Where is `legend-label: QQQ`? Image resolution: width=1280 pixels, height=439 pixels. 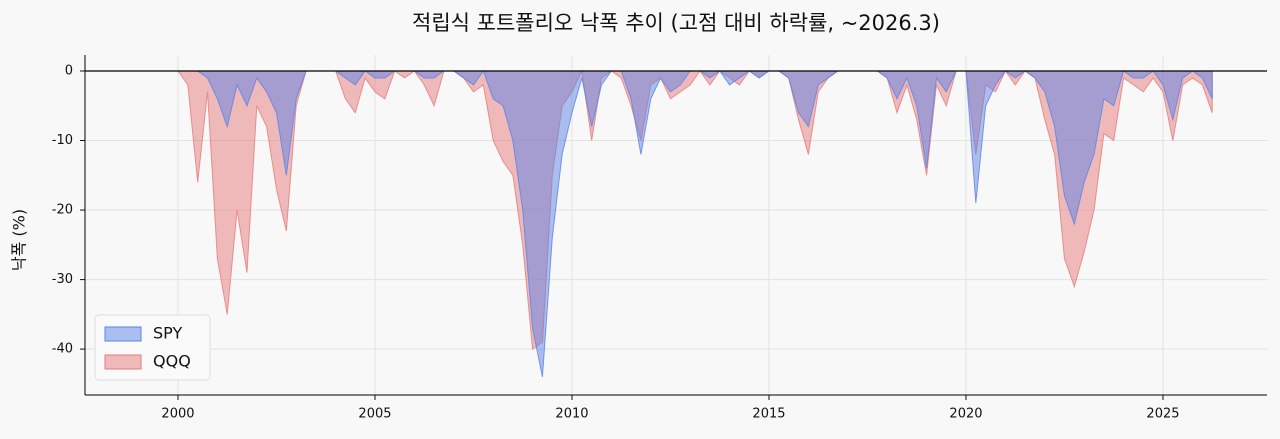
legend-label: QQQ is located at coordinates (172, 361).